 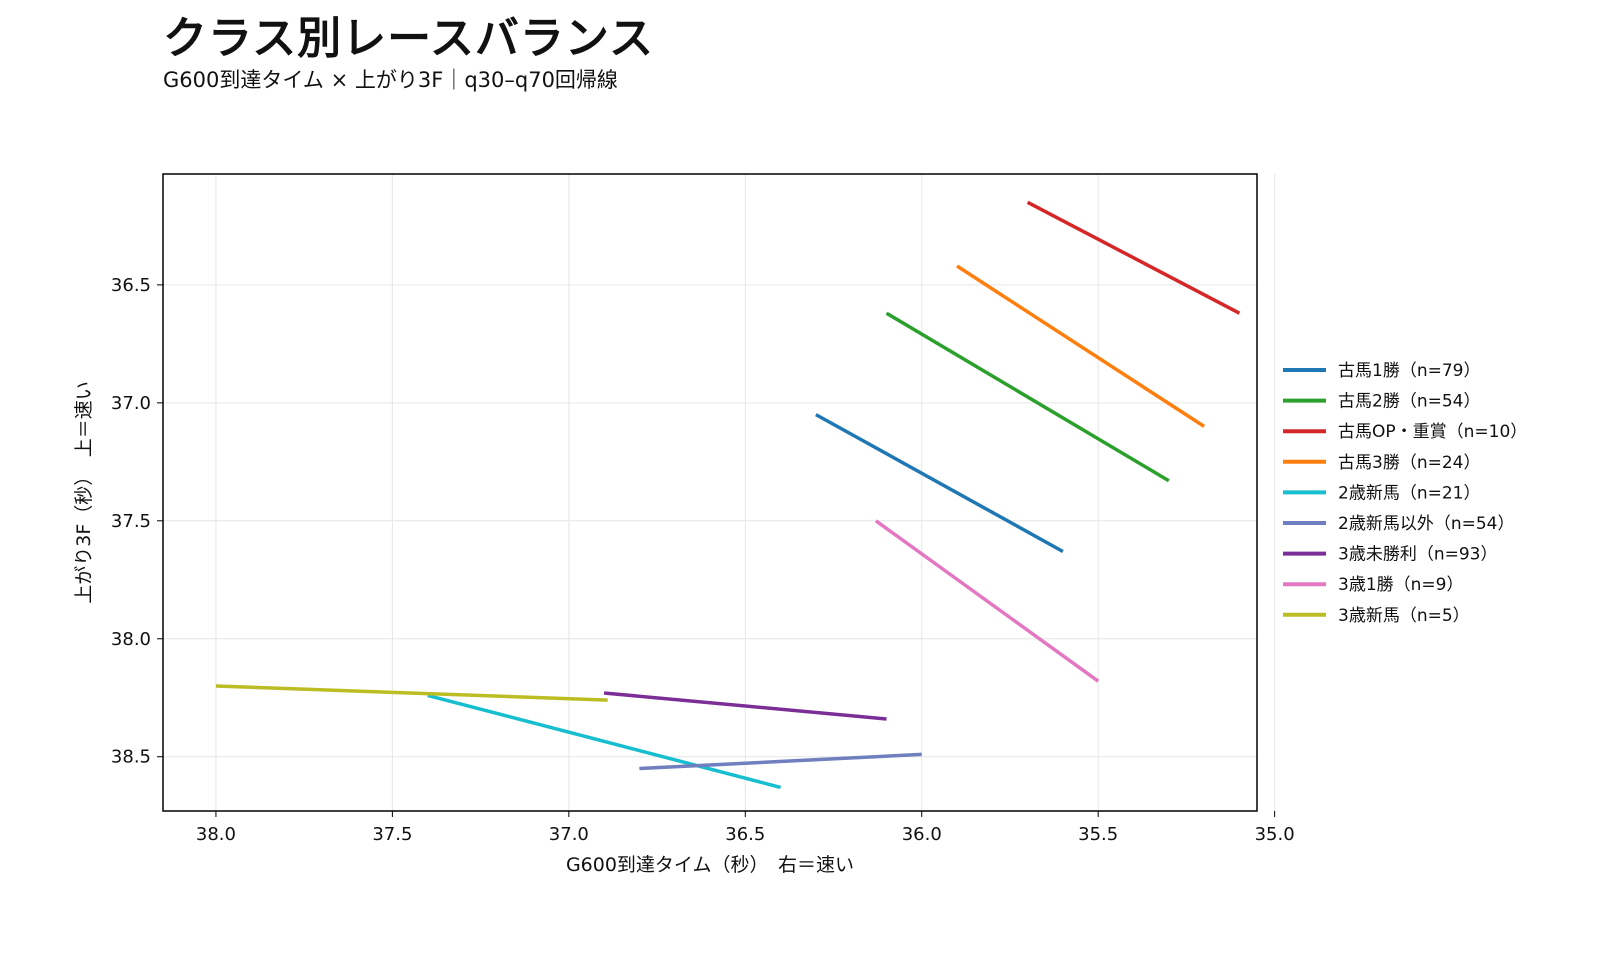 What do you see at coordinates (216, 834) in the screenshot?
I see `x-tick-label: 38.0` at bounding box center [216, 834].